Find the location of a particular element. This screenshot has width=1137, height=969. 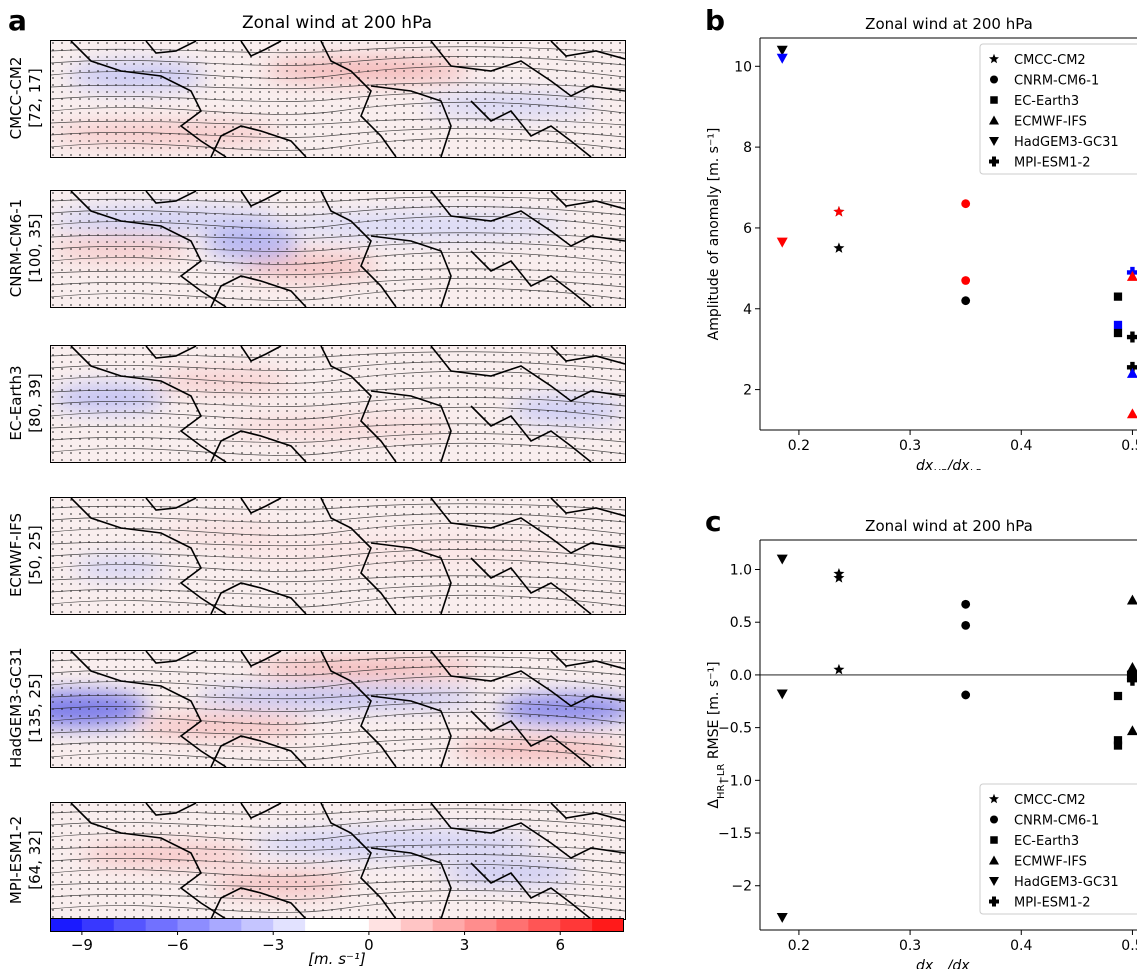

map-label: CMCC-CM2 [72, 17] is located at coordinates (27, 98).